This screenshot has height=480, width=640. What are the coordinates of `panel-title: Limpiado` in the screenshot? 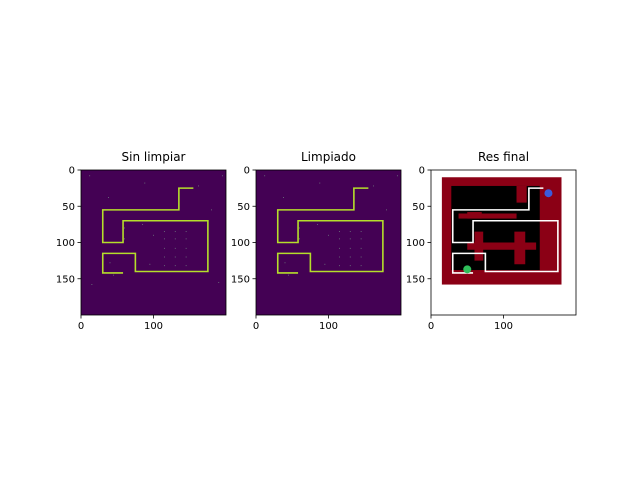 It's located at (328, 157).